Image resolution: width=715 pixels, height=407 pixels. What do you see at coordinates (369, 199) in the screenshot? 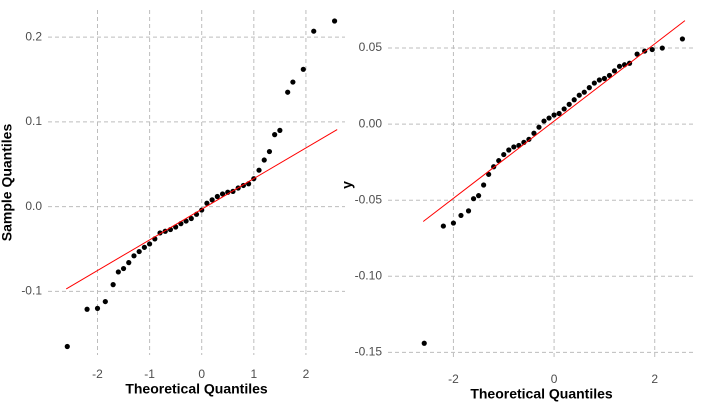
I see `y-tick-label: -0.05` at bounding box center [369, 199].